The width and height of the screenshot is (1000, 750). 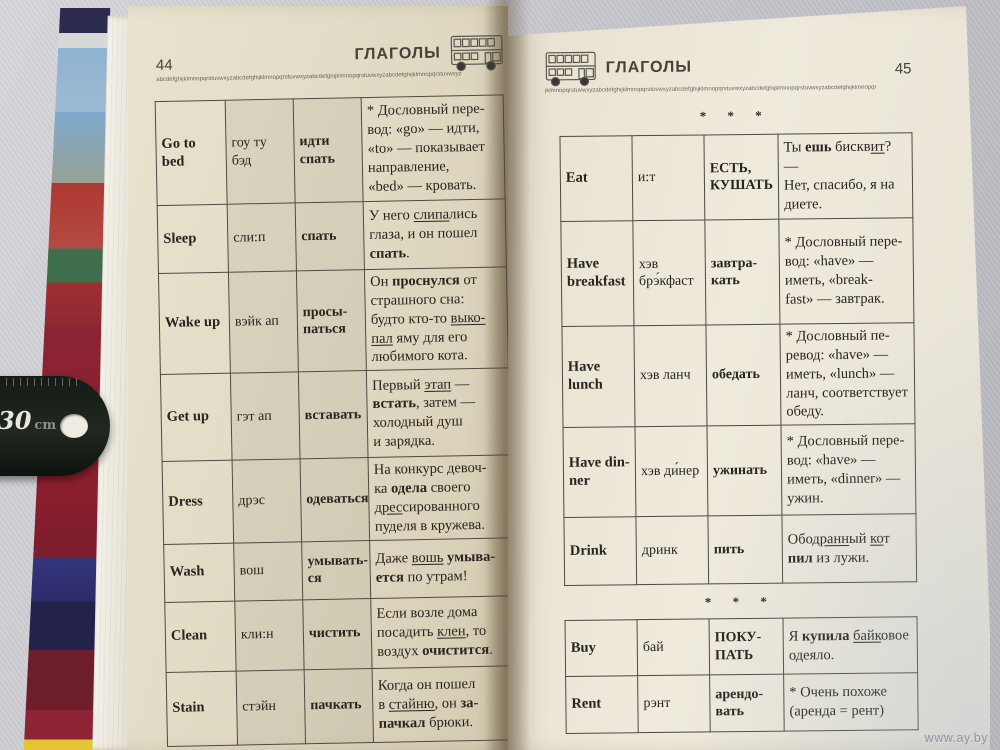 I want to click on verb-transcription-cell: дринк, so click(x=672, y=550).